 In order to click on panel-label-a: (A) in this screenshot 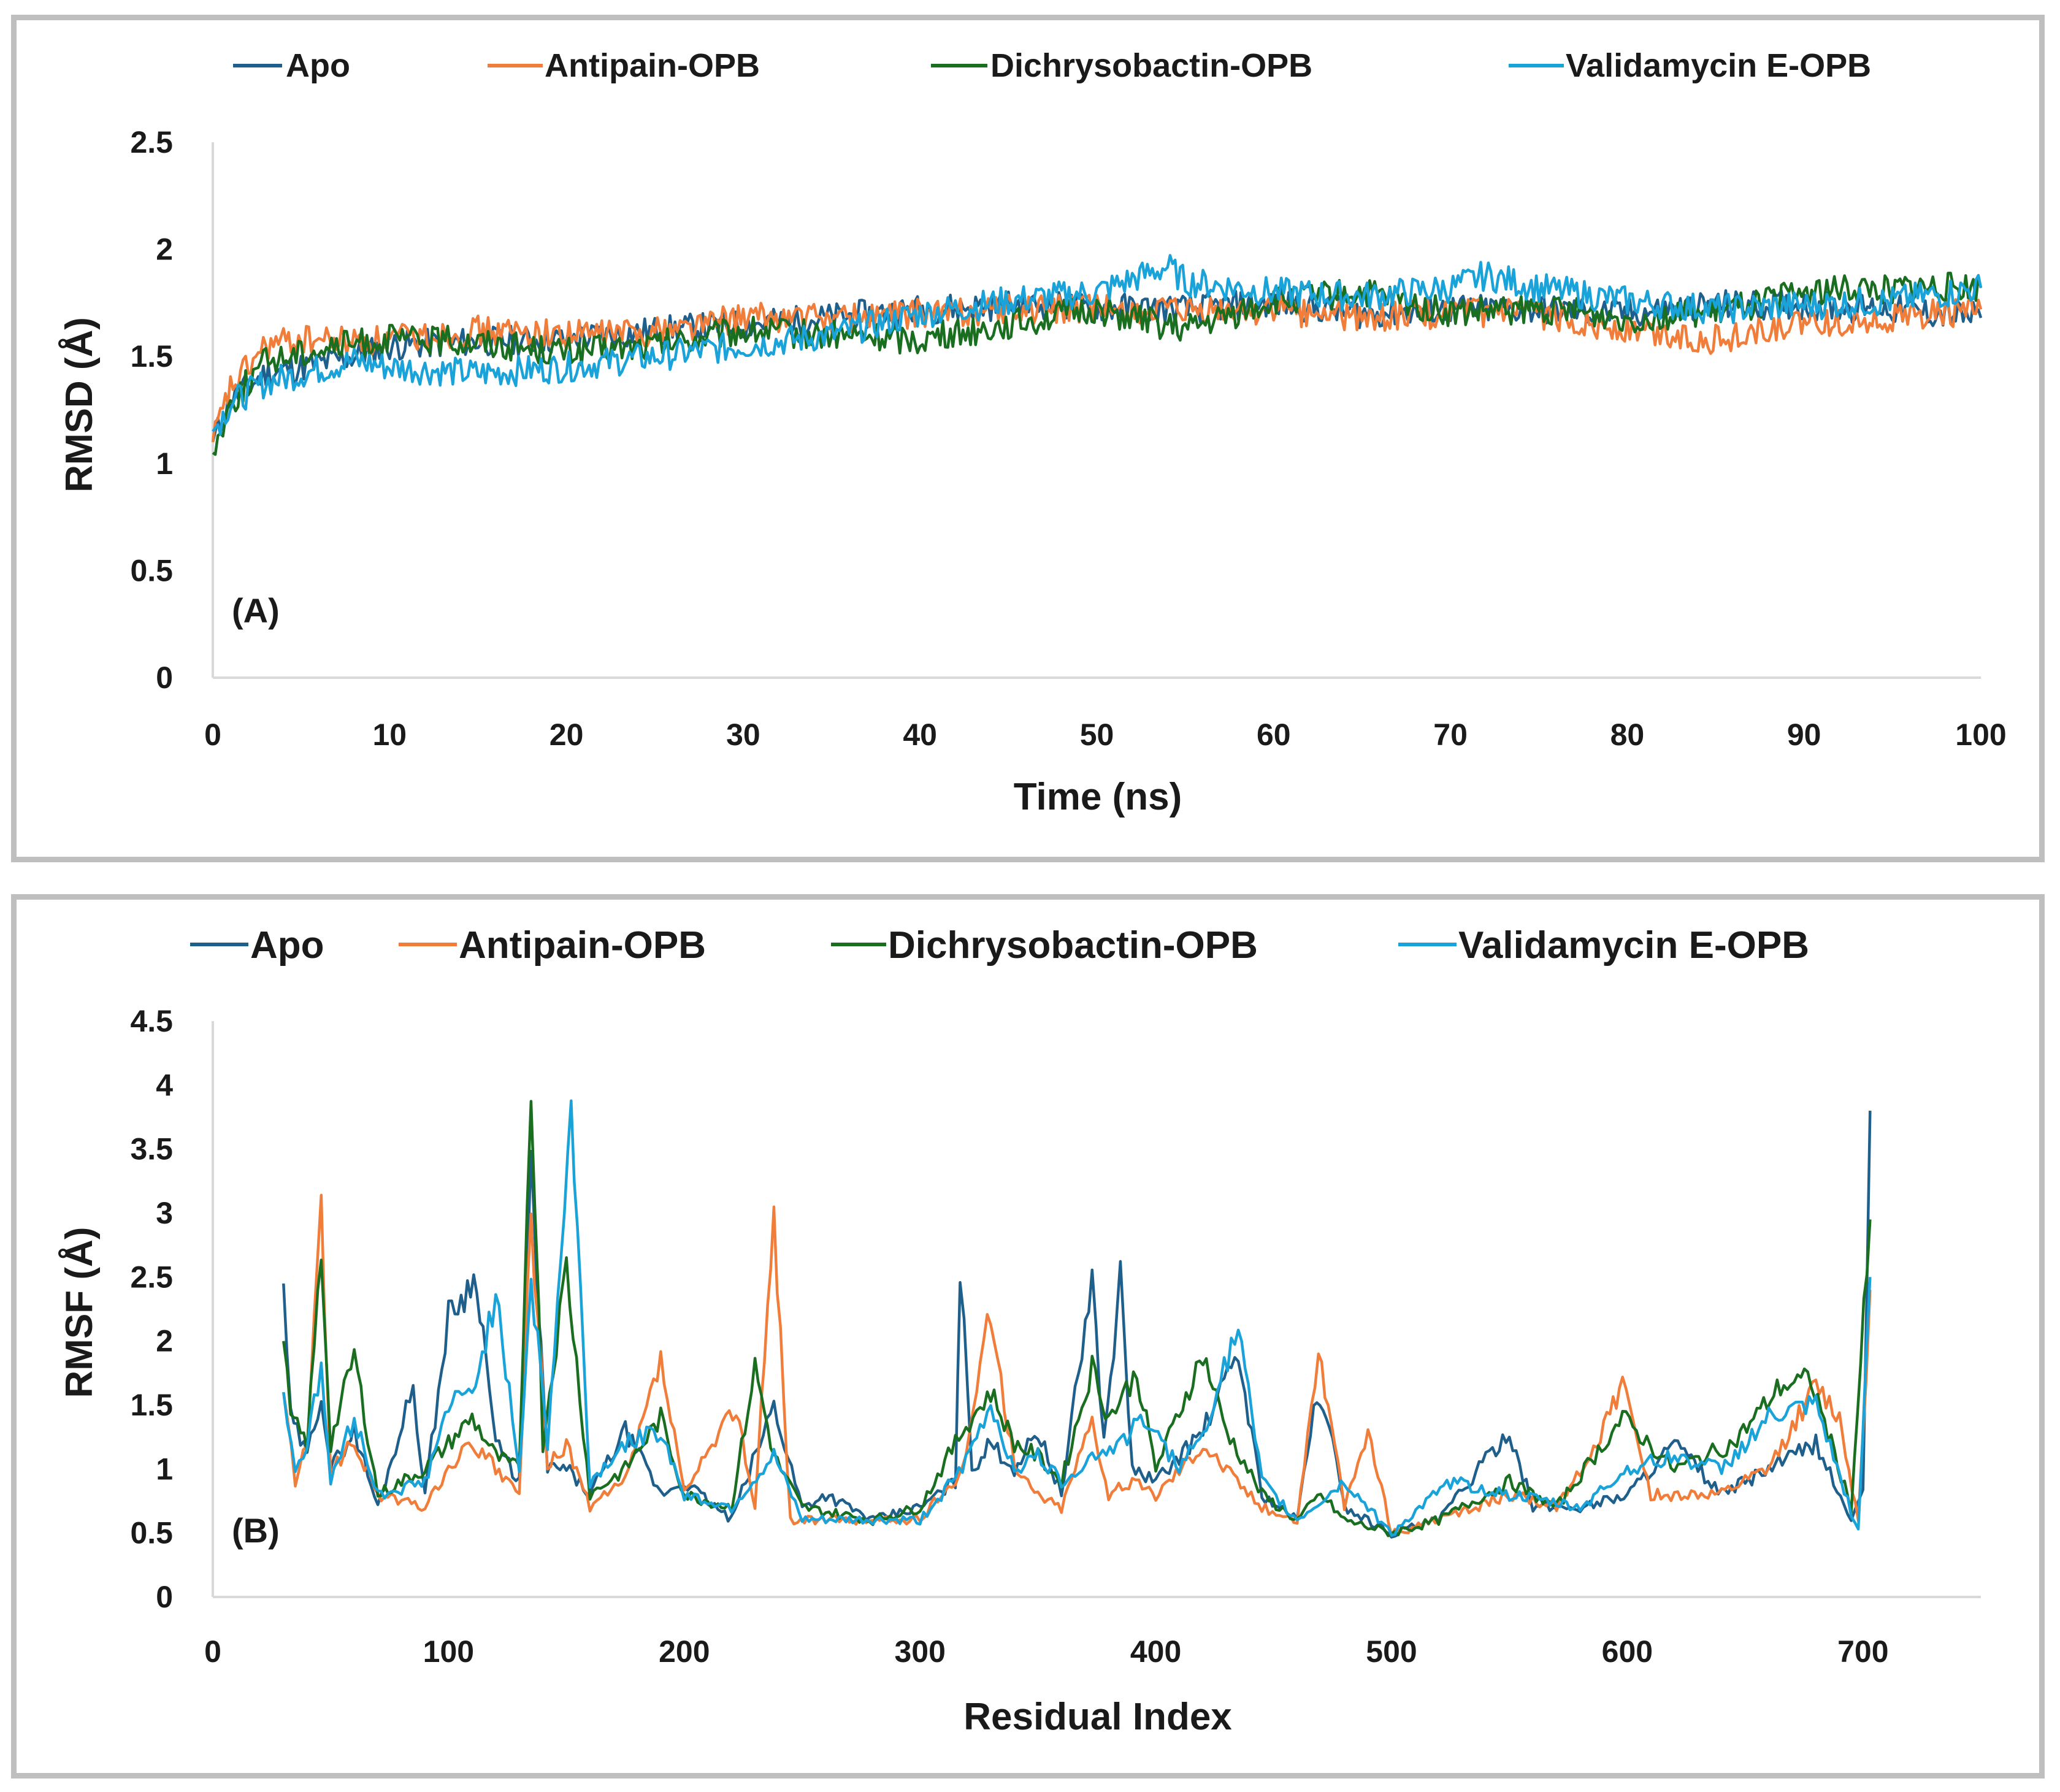, I will do `click(256, 610)`.